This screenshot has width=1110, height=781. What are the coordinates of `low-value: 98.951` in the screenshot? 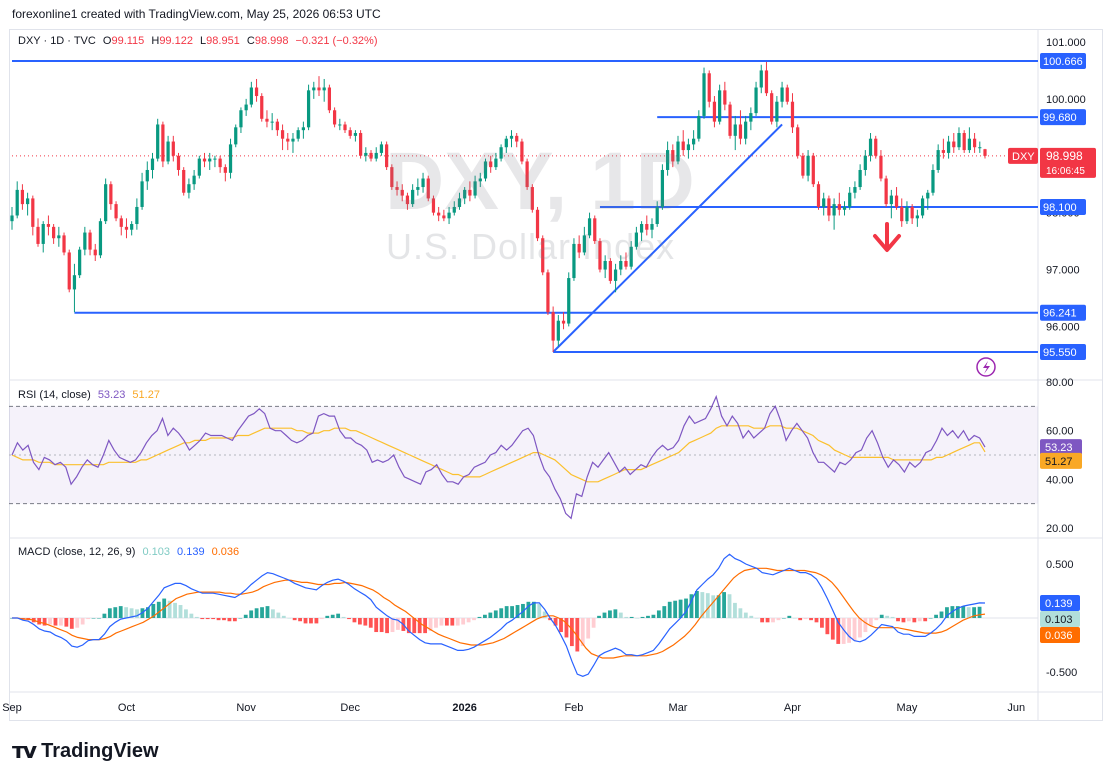 It's located at (223, 41).